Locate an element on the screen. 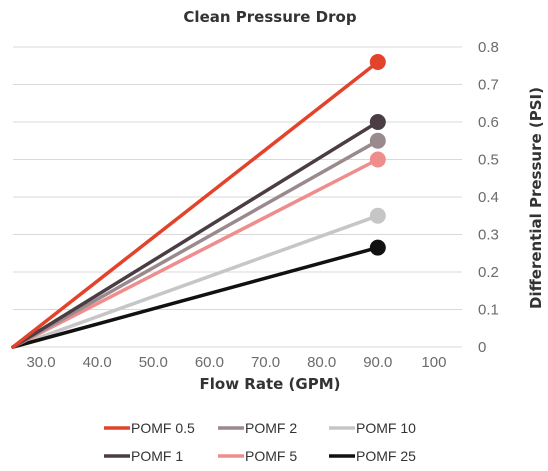  legend-item: POMF 10 is located at coordinates (372, 428).